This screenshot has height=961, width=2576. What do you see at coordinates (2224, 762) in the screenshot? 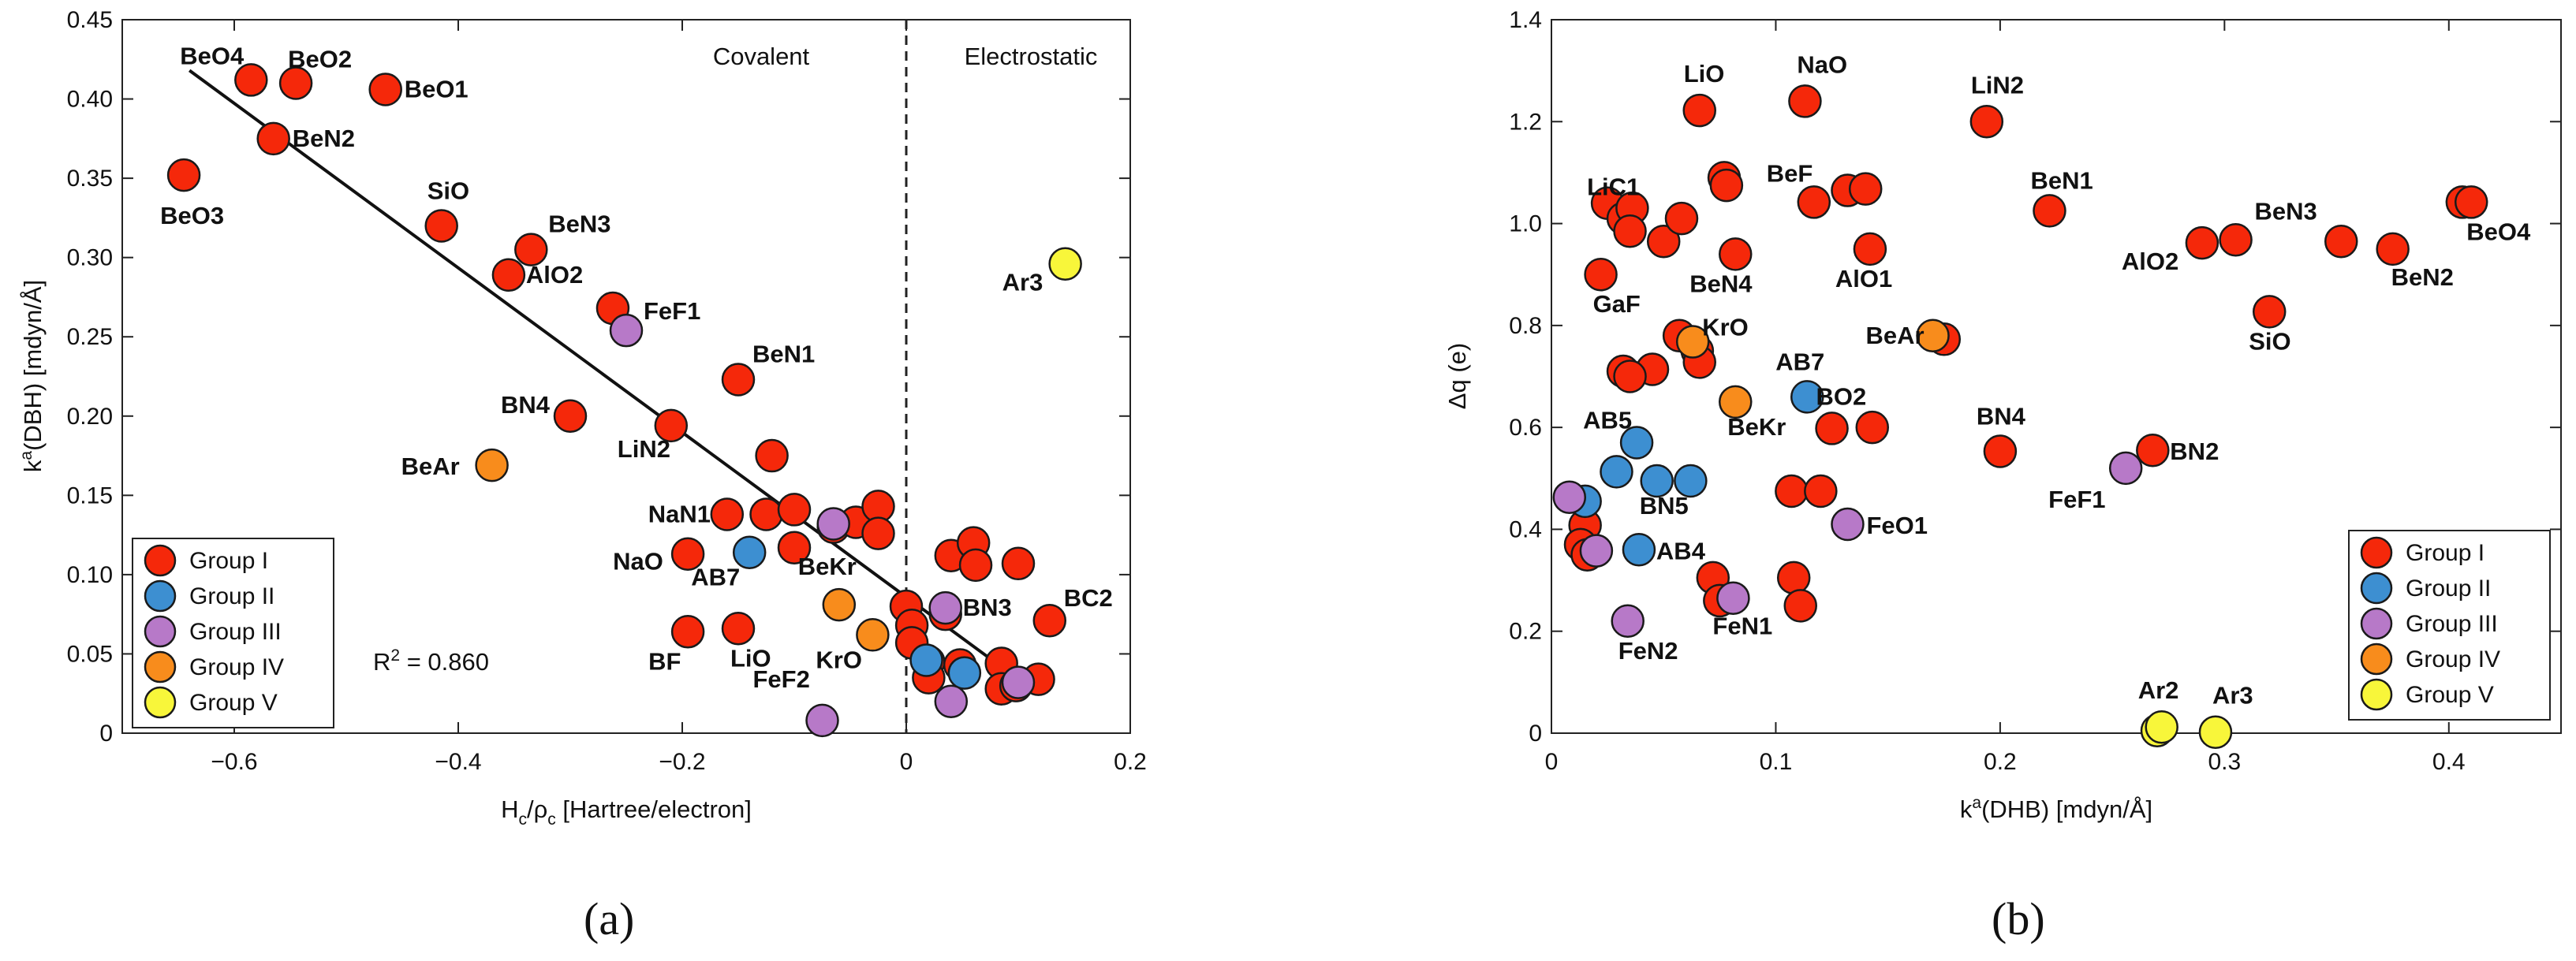
I see `x-tick-label: 0.3` at bounding box center [2224, 762].